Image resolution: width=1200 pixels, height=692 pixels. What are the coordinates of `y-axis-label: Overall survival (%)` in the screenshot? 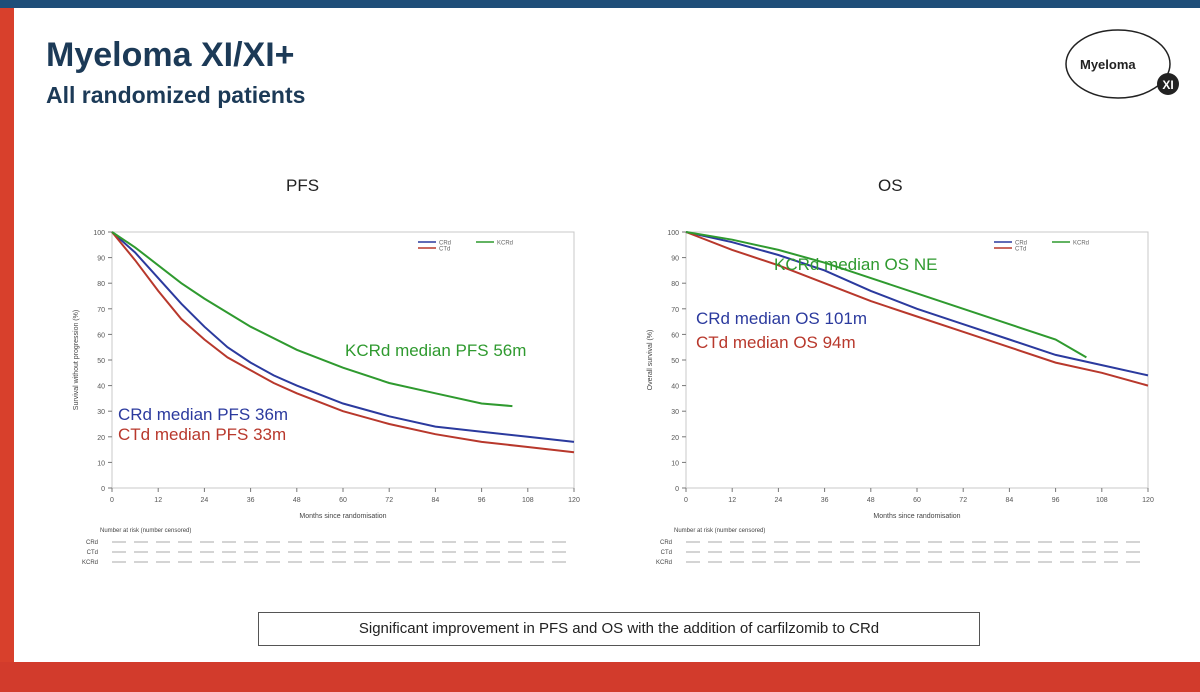 It's located at (650, 360).